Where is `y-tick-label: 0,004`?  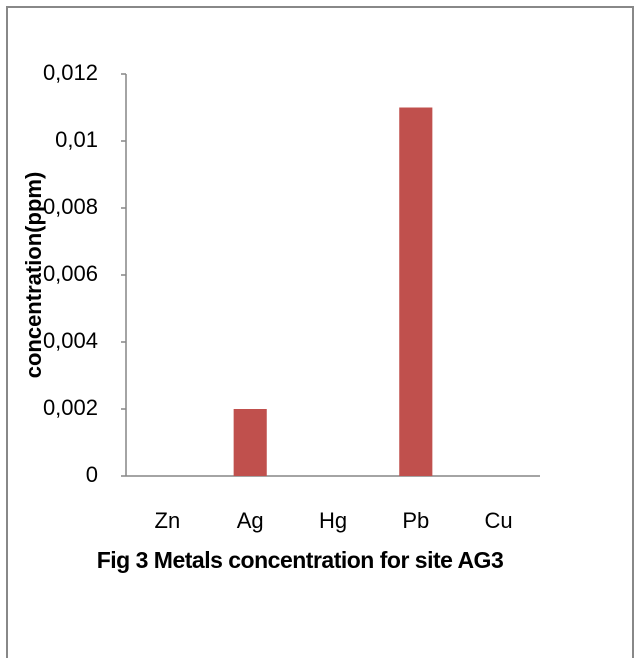 y-tick-label: 0,004 is located at coordinates (70, 340).